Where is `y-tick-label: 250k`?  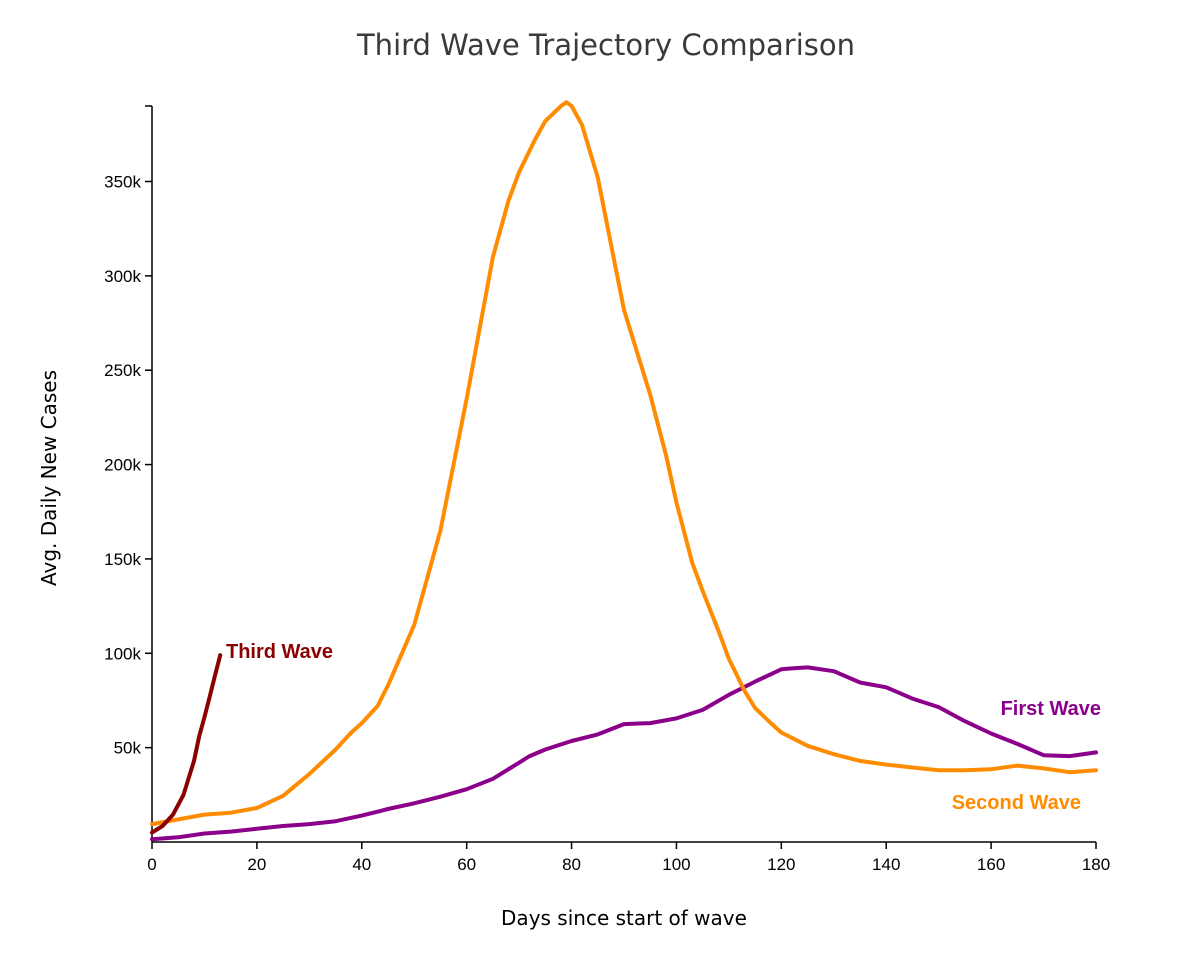 y-tick-label: 250k is located at coordinates (122, 370).